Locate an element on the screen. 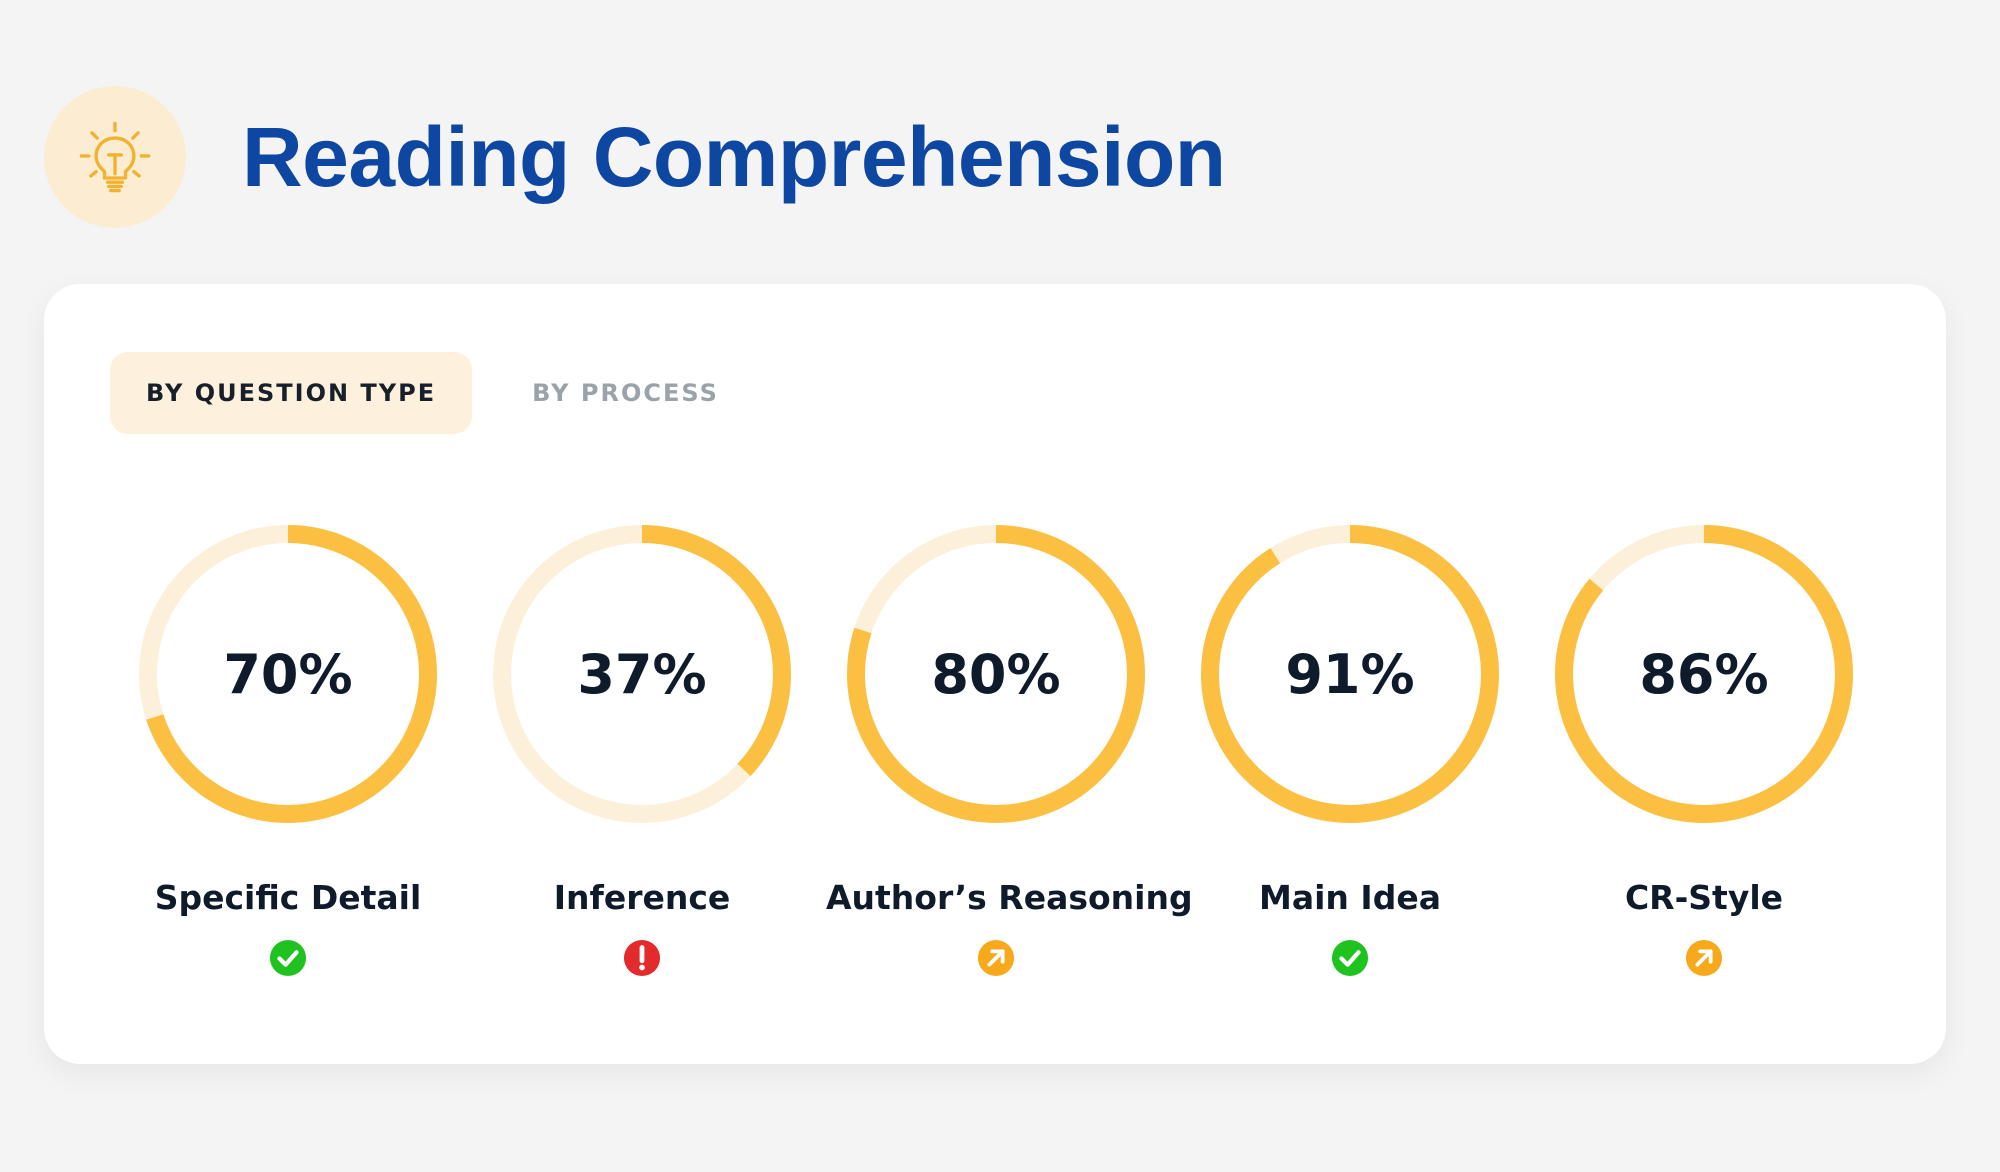  lightbulb-icon is located at coordinates (115, 157).